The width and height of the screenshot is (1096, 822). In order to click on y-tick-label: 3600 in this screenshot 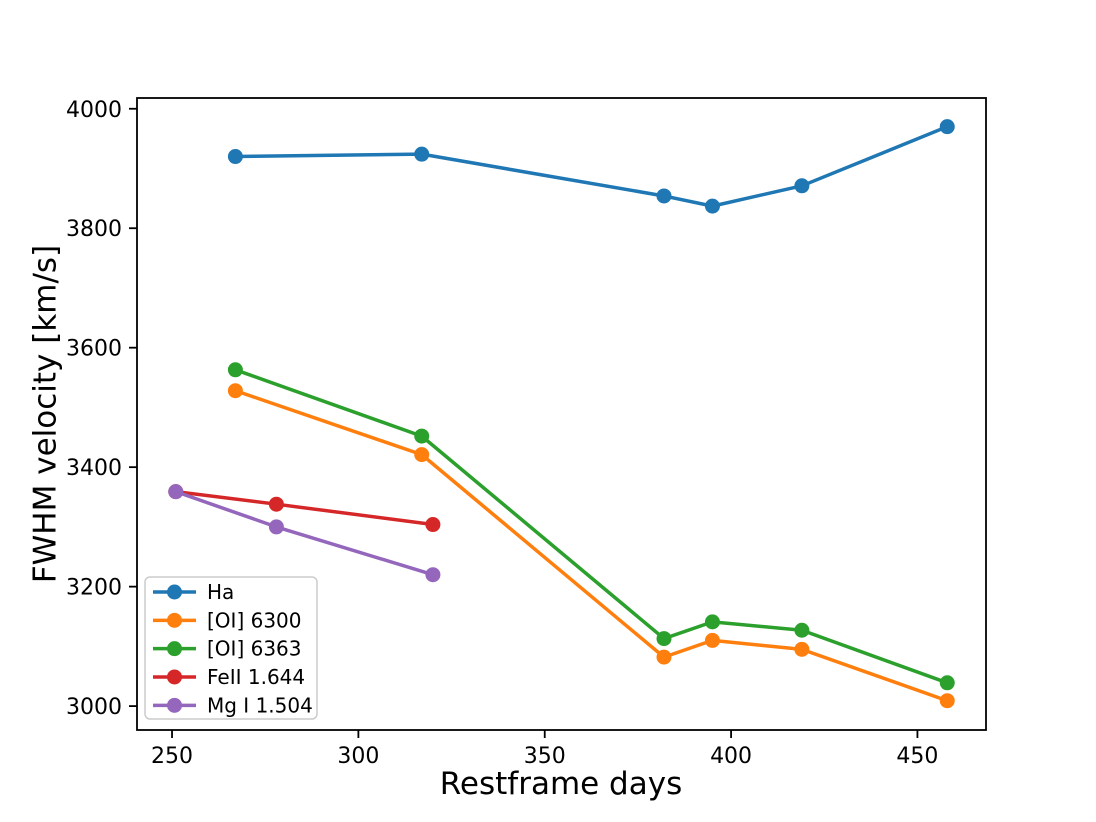, I will do `click(94, 349)`.